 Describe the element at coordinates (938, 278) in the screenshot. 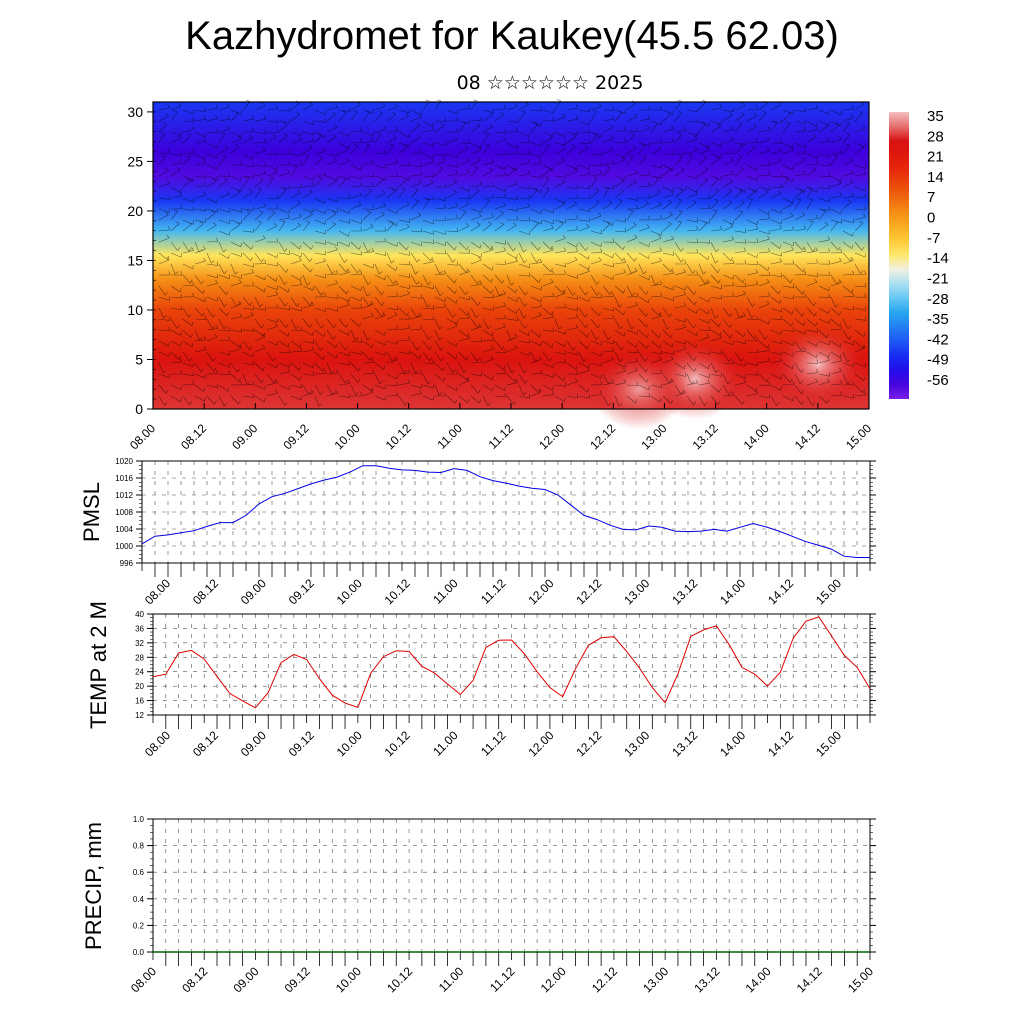

I see `colorbar-label: -21` at that location.